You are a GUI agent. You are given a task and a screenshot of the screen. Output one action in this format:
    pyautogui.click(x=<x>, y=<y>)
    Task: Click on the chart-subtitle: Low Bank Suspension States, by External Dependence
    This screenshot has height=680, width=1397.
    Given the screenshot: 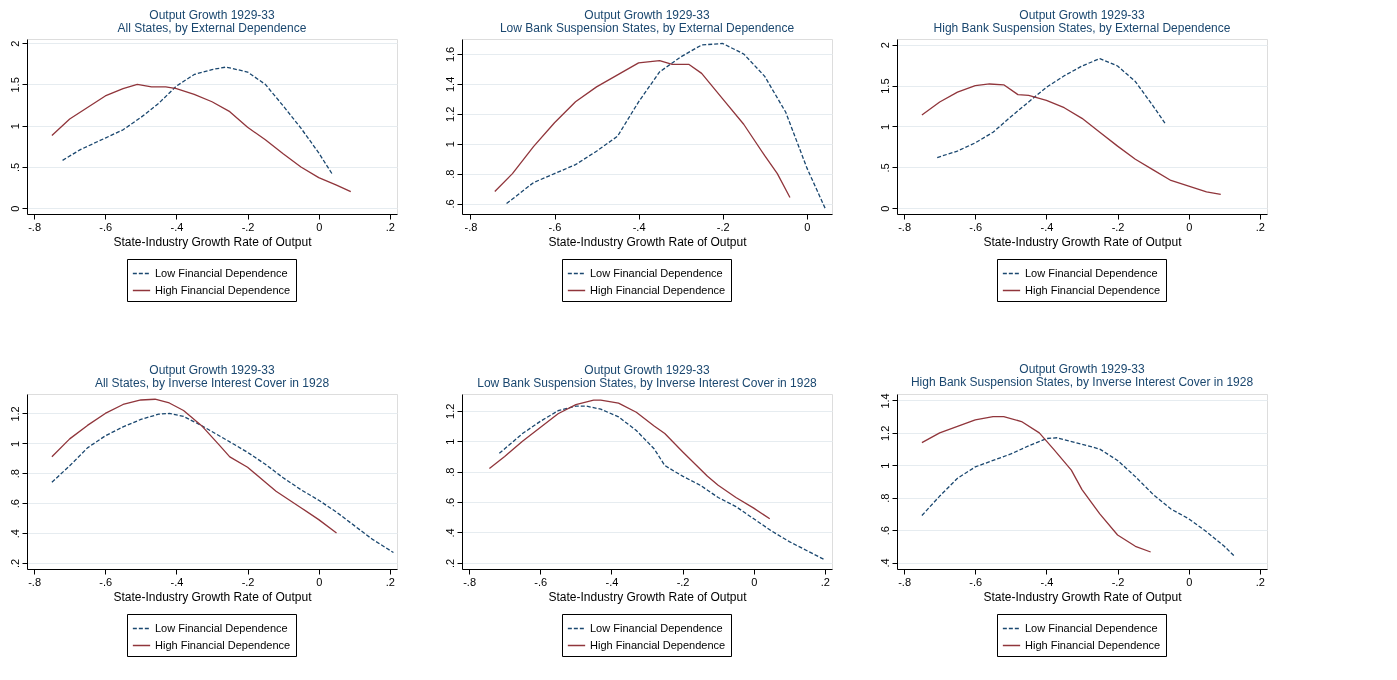 What is the action you would take?
    pyautogui.click(x=647, y=28)
    